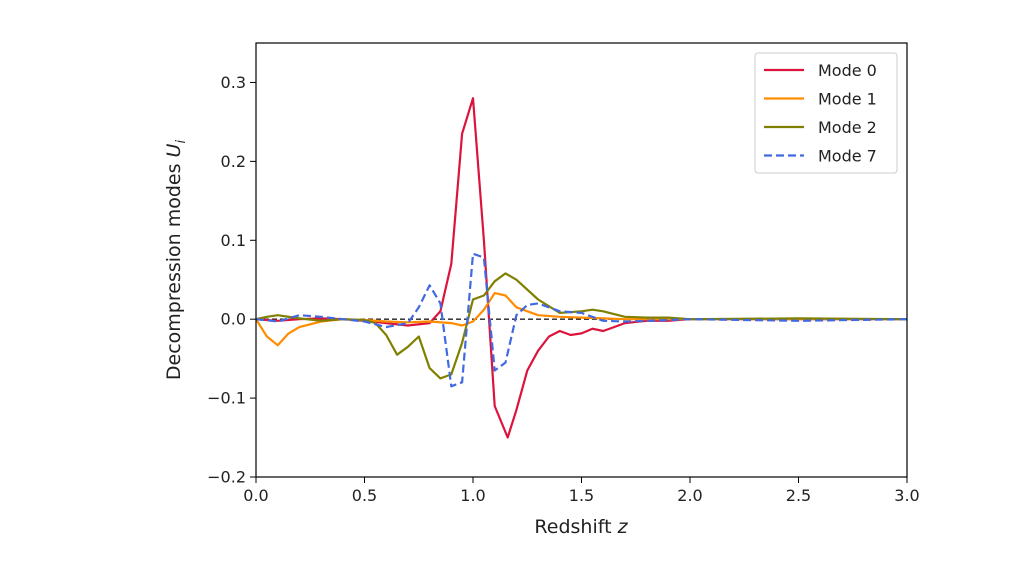  I want to click on y-axis-label-sub: i, so click(181, 142).